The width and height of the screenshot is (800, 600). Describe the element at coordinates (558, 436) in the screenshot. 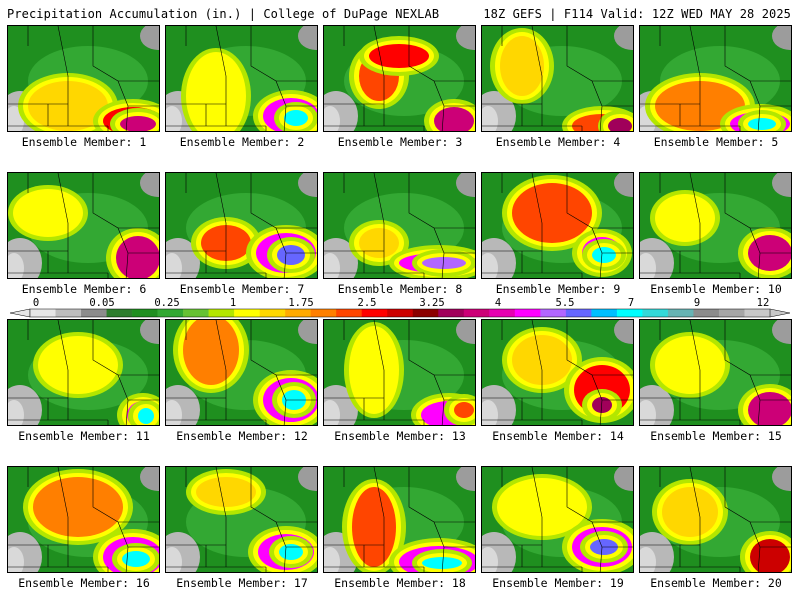

I see `ensemble-member-label: Ensemble Member: 14` at that location.